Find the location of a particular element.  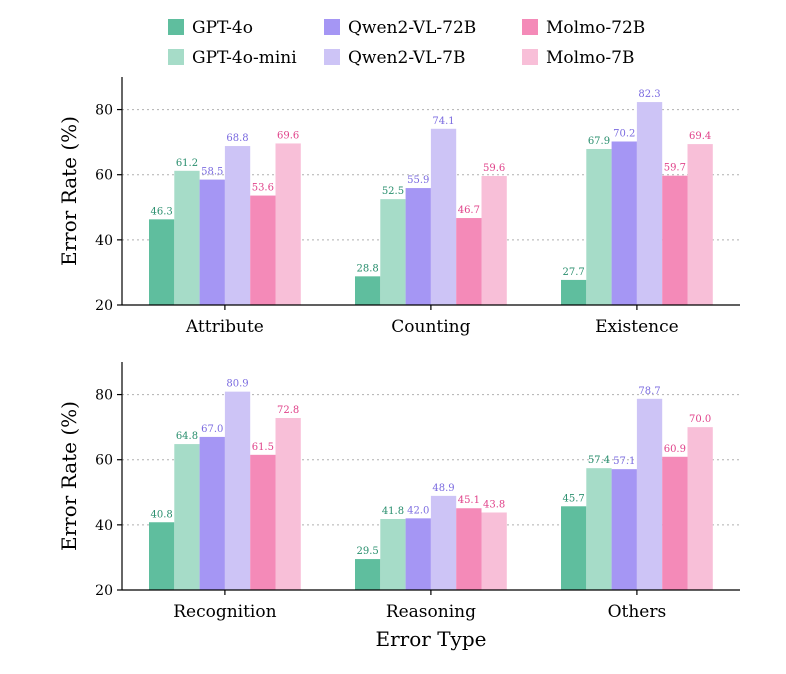

bar-value-label: 78.7 is located at coordinates (649, 391).